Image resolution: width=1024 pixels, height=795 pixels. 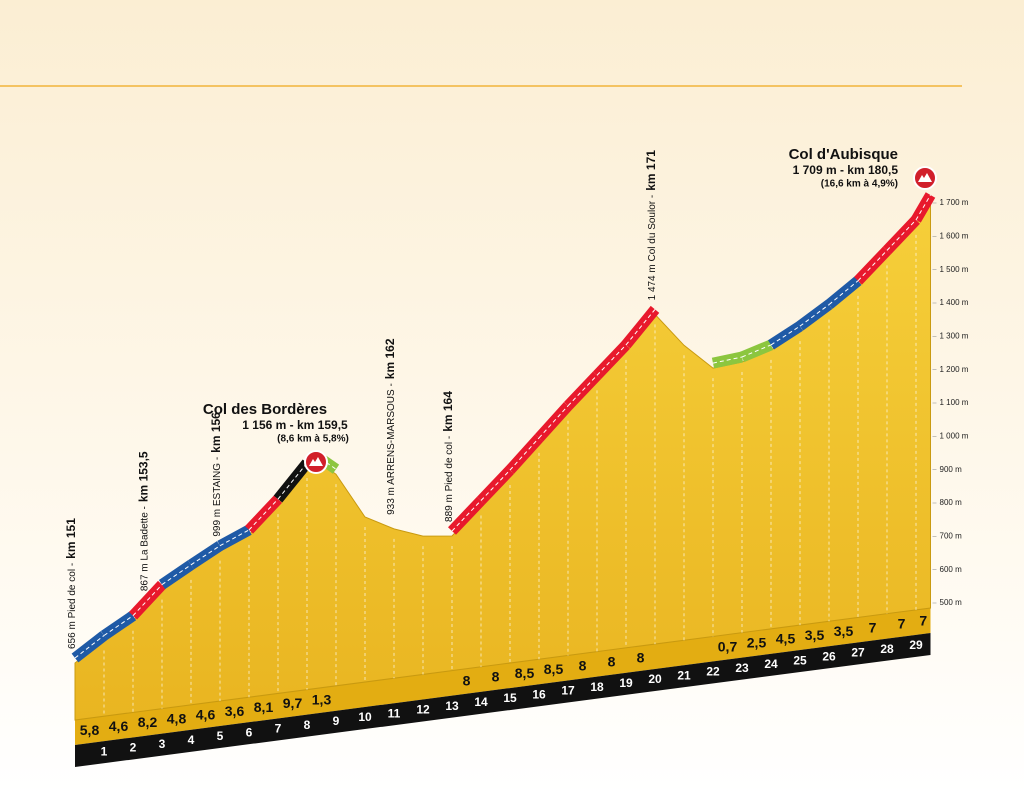 I want to click on km-label: 19, so click(x=626, y=683).